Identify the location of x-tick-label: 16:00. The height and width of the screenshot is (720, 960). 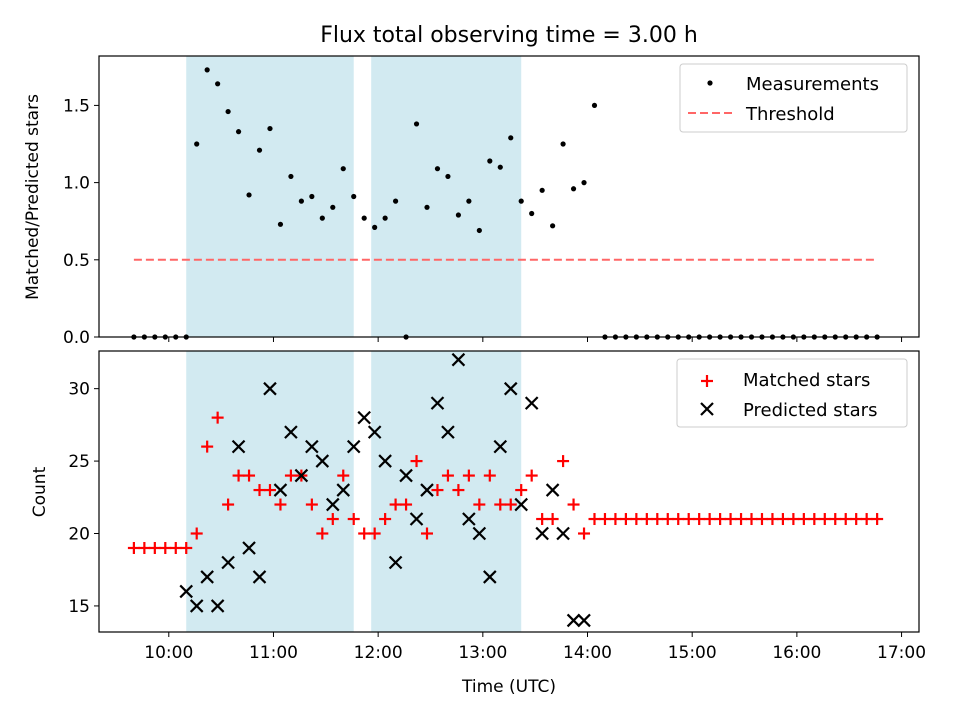
(796, 653).